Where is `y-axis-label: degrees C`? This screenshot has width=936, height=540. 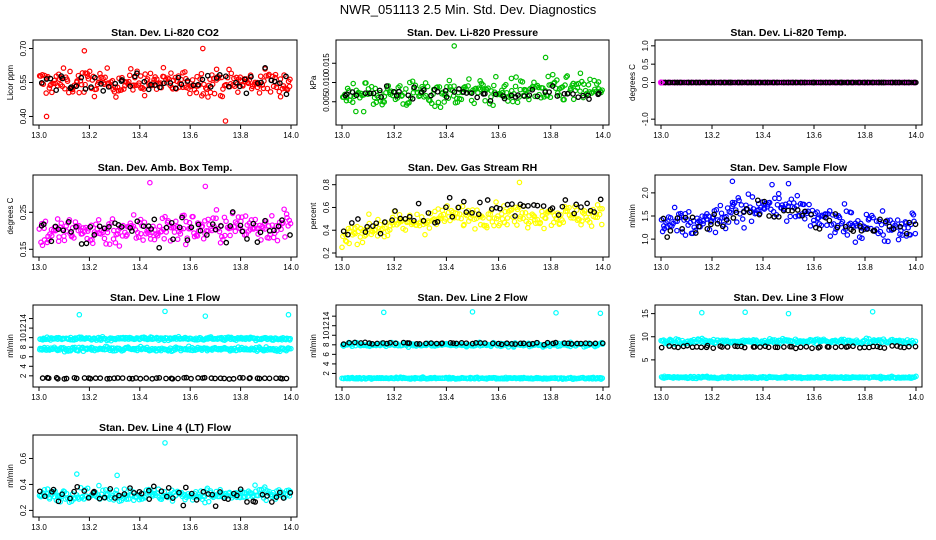 y-axis-label: degrees C is located at coordinates (10, 215).